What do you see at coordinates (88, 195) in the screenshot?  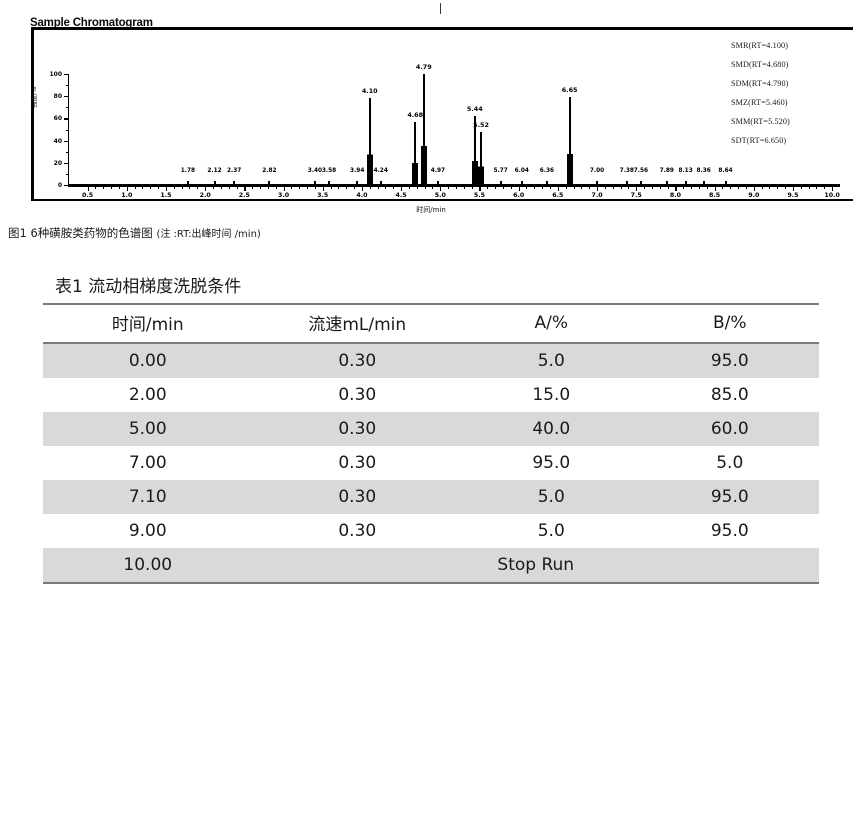 I see `x-tick-label: 0.5` at bounding box center [88, 195].